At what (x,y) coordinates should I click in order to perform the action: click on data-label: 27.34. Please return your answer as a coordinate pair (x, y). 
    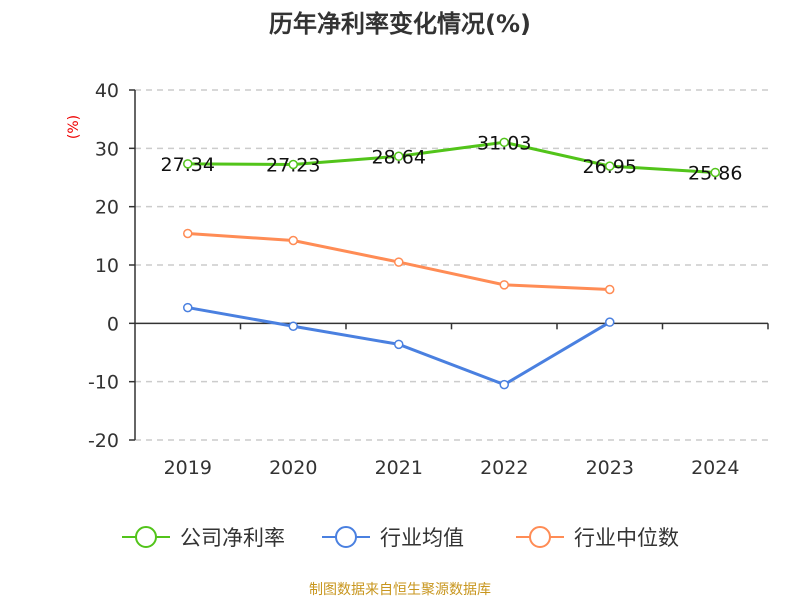
    Looking at the image, I should click on (188, 165).